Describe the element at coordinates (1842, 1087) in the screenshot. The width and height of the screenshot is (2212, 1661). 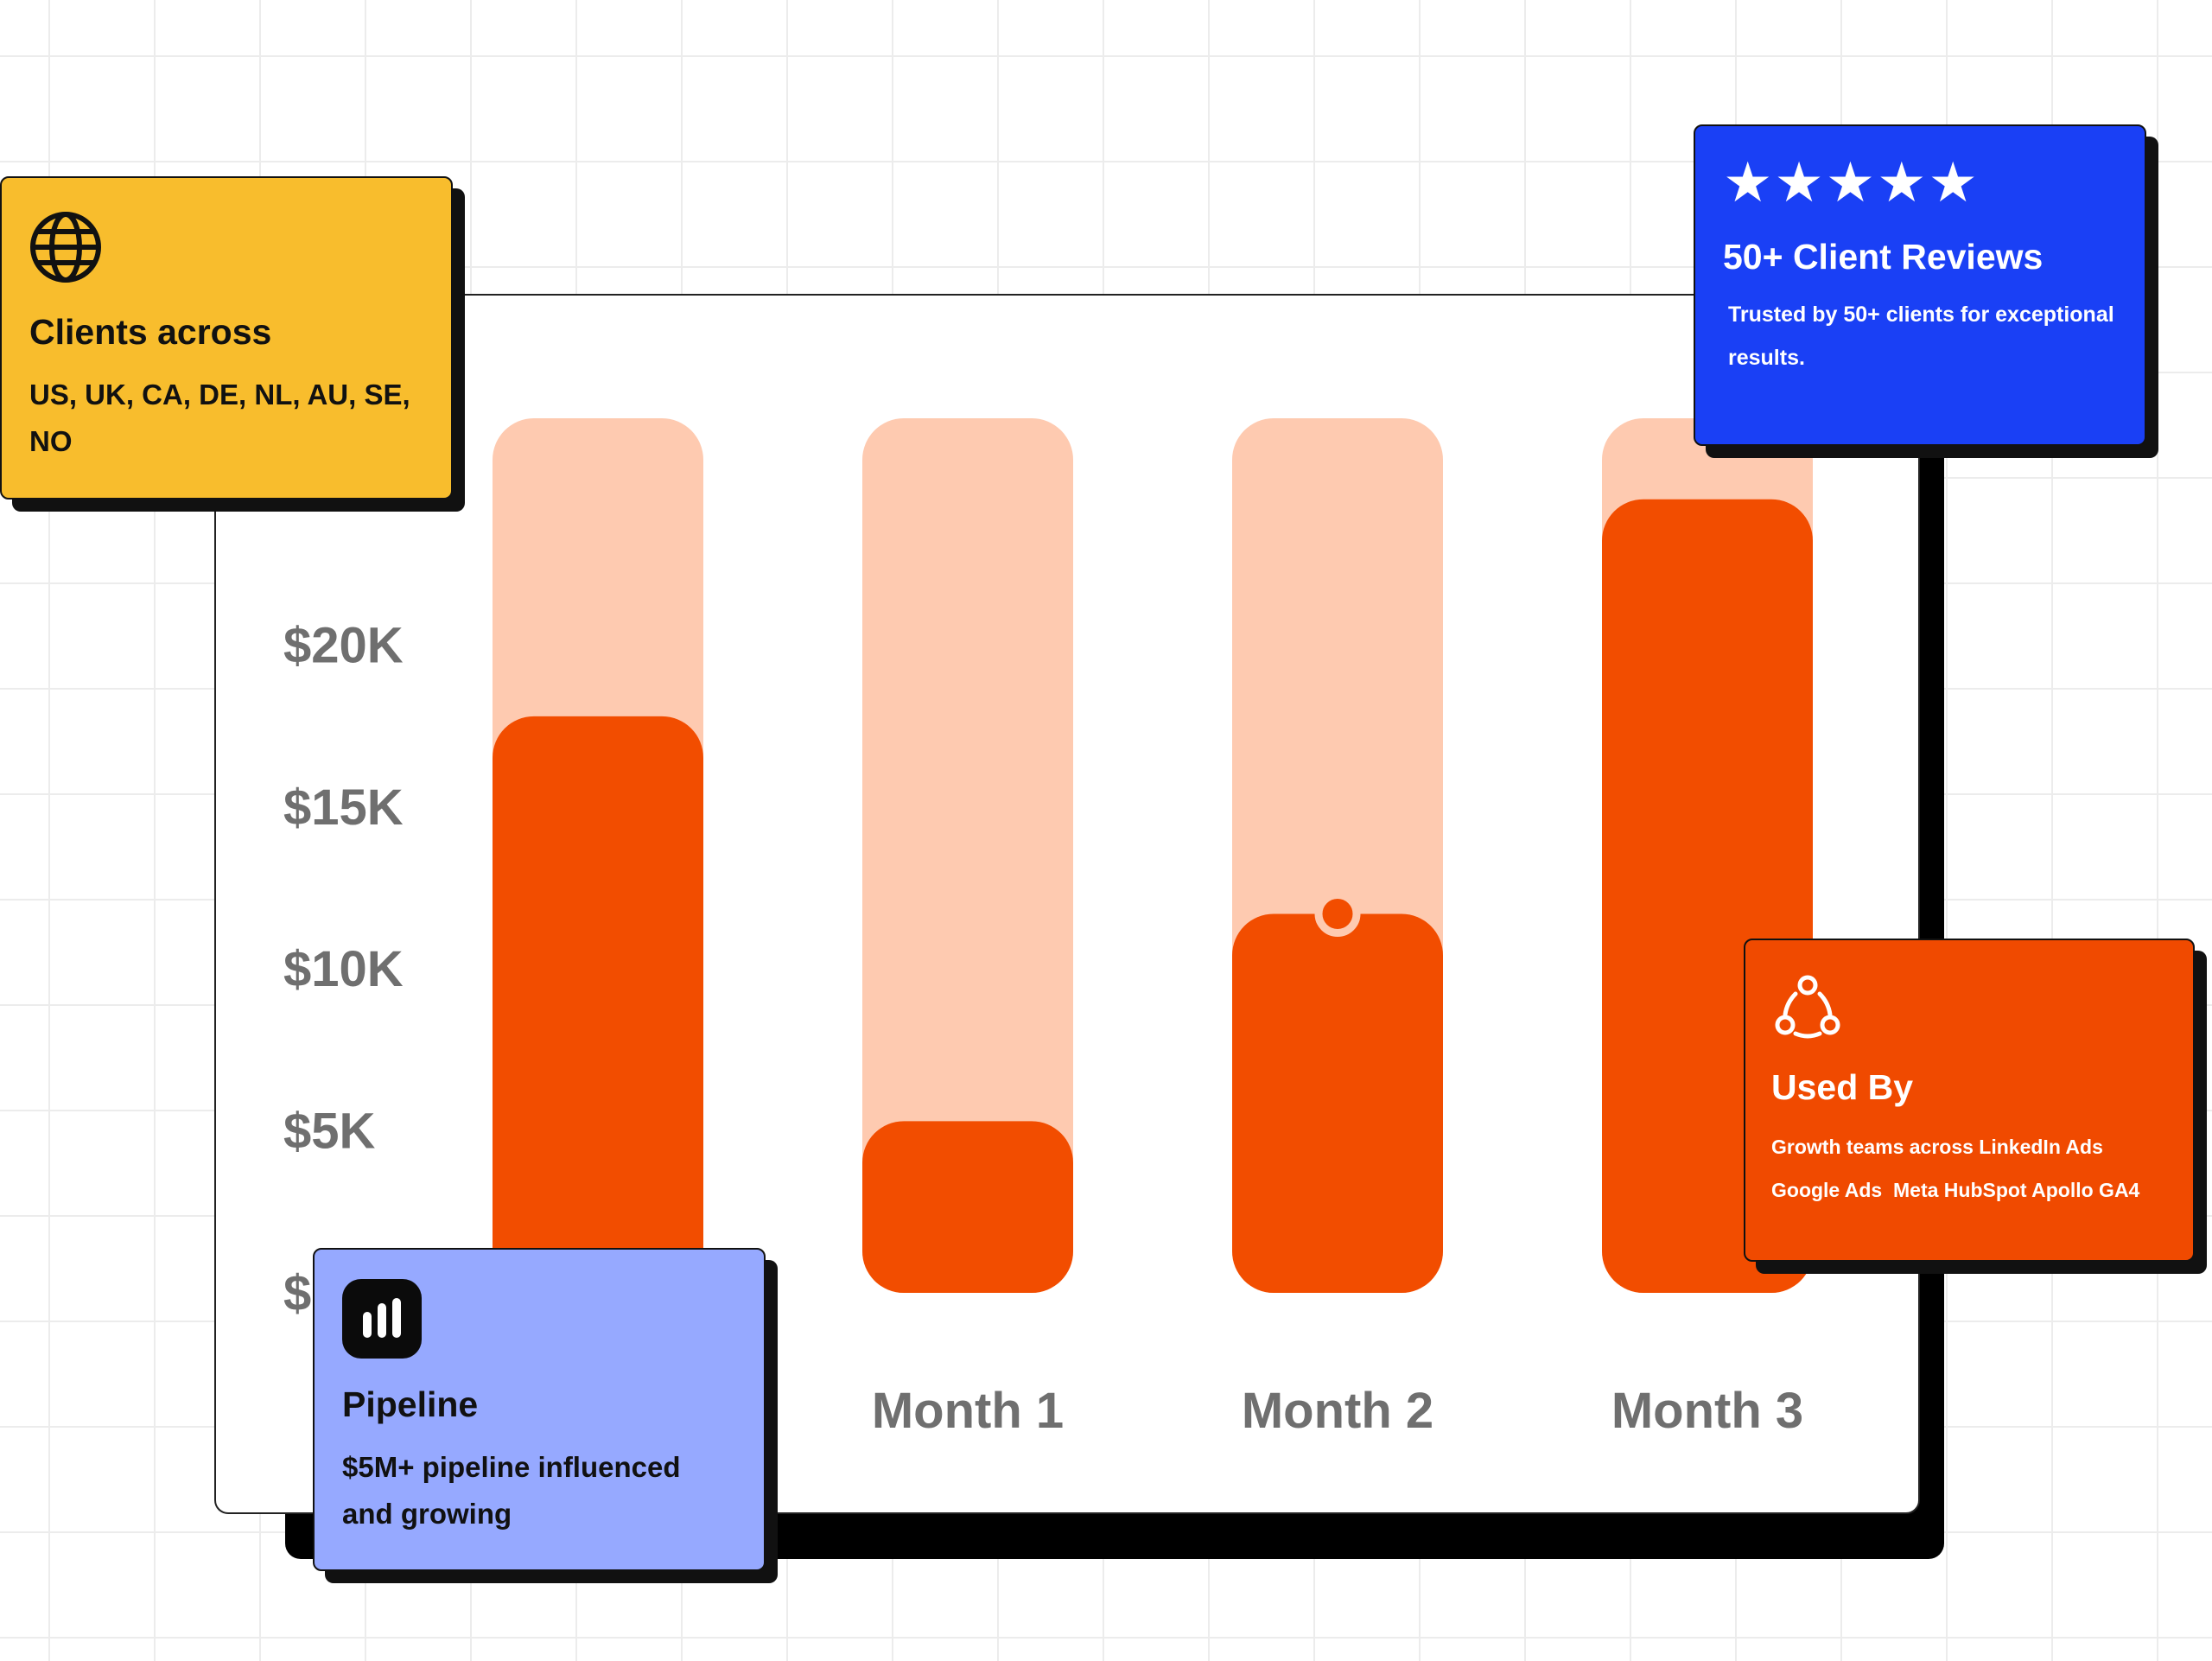
I see `used-by-title: Used By` at that location.